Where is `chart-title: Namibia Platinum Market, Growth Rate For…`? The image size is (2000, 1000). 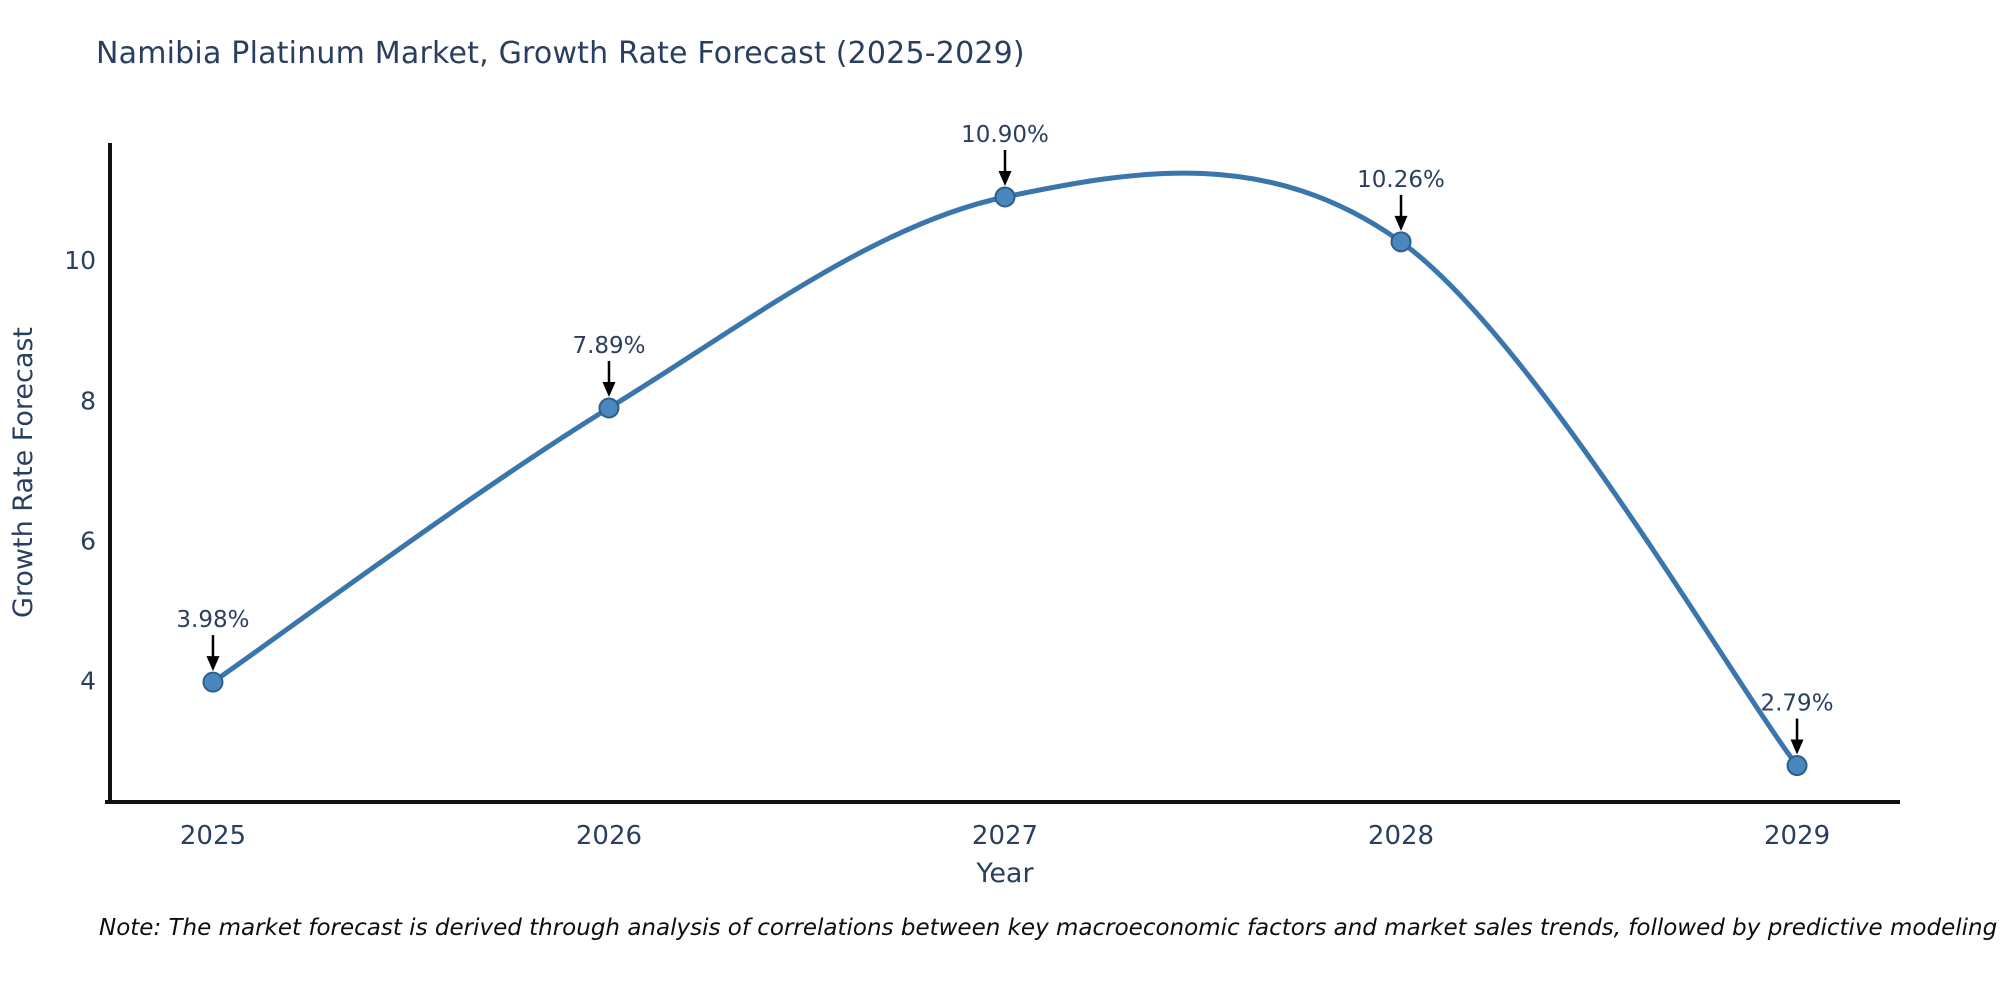
chart-title: Namibia Platinum Market, Growth Rate For… is located at coordinates (560, 53).